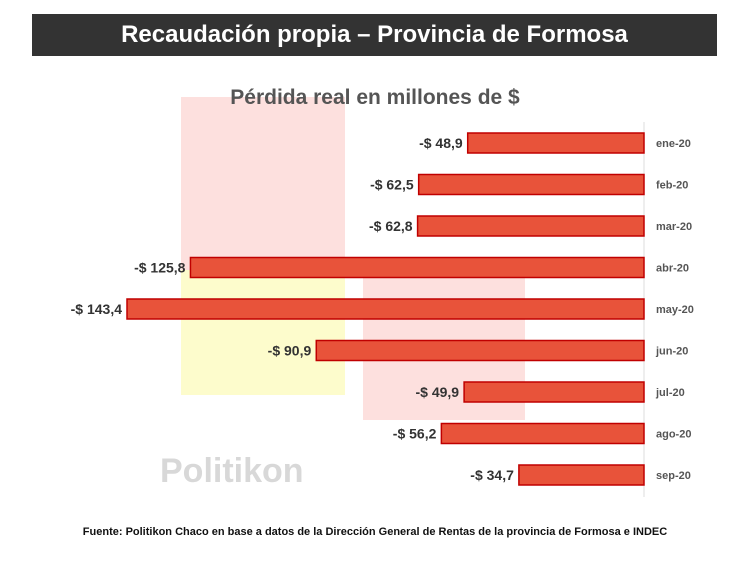 The height and width of the screenshot is (563, 750). I want to click on category-label: ago-20, so click(673, 435).